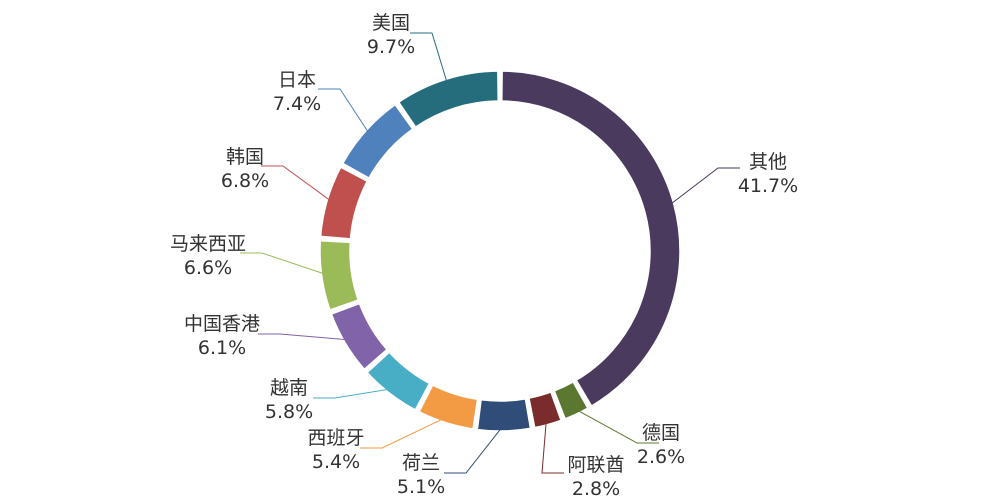 The width and height of the screenshot is (1000, 500). What do you see at coordinates (289, 388) in the screenshot?
I see `slice-label-5: 越南` at bounding box center [289, 388].